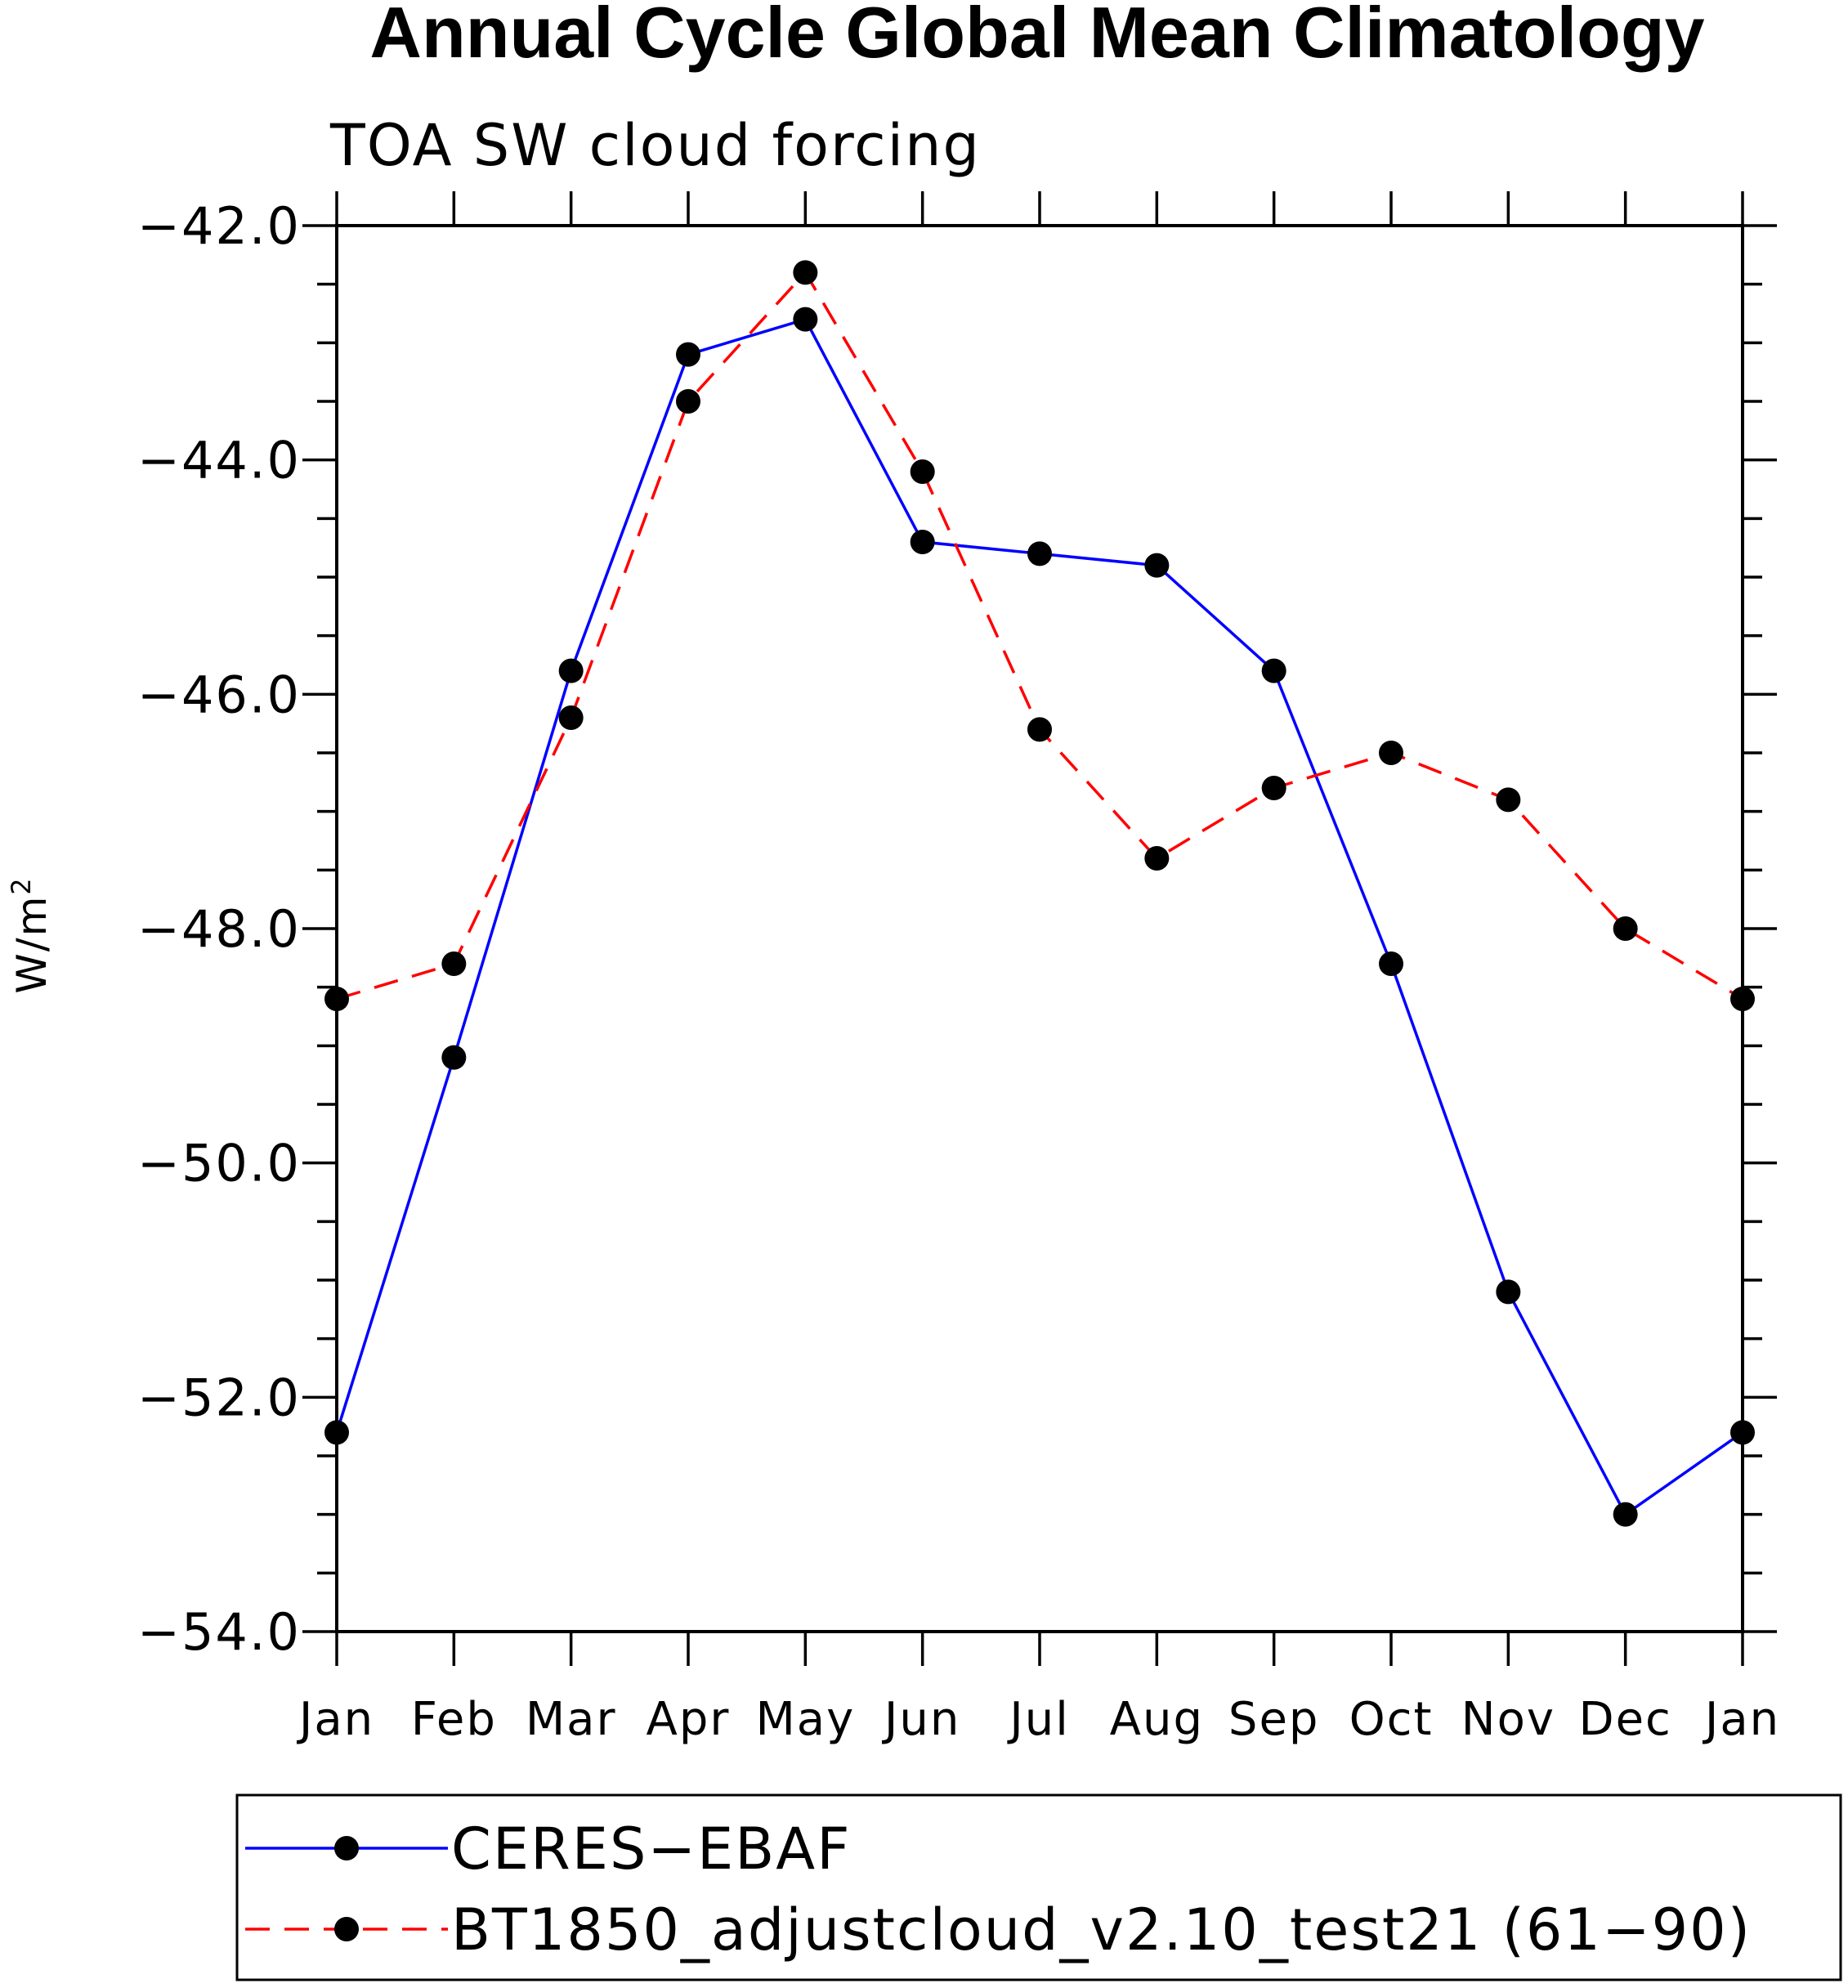 This screenshot has width=1848, height=1988. What do you see at coordinates (454, 1720) in the screenshot?
I see `x-tick-label: Feb` at bounding box center [454, 1720].